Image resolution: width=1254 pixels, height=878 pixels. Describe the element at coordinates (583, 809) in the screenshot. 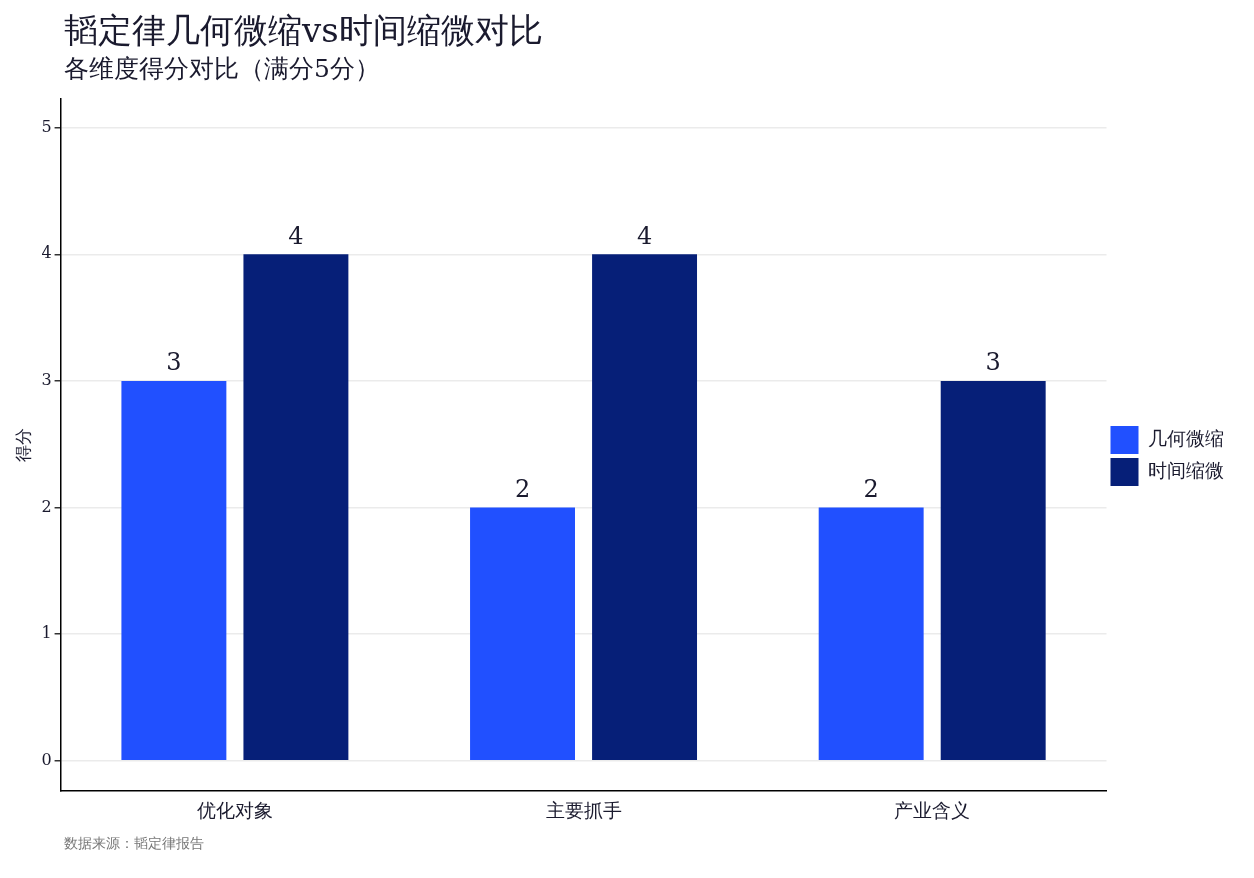

I see `x-tick-label: 主要抓手` at that location.